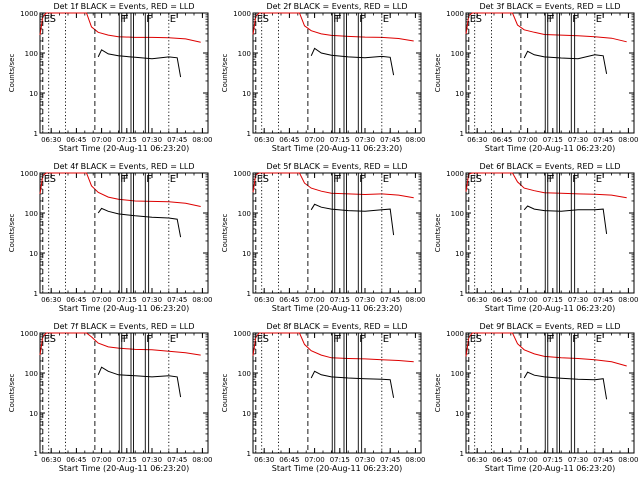  I want to click on panel-title: Det 5f BLACK = Events, RED = LLD, so click(336, 166).